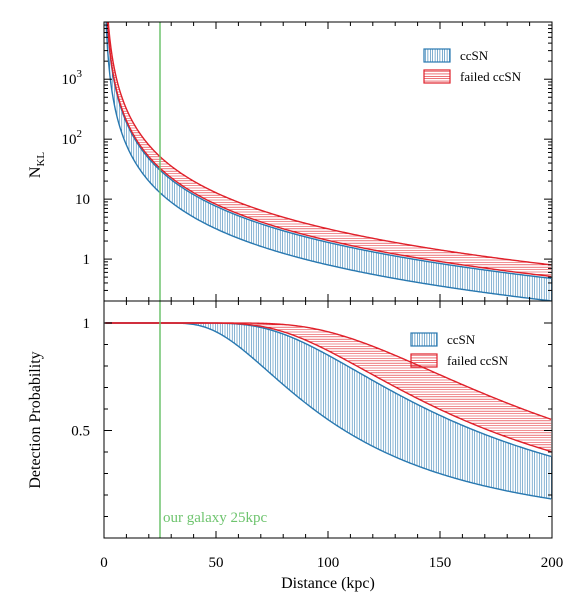 This screenshot has width=581, height=605. I want to click on top-legend-swatch-failed-ccsn, so click(437, 76).